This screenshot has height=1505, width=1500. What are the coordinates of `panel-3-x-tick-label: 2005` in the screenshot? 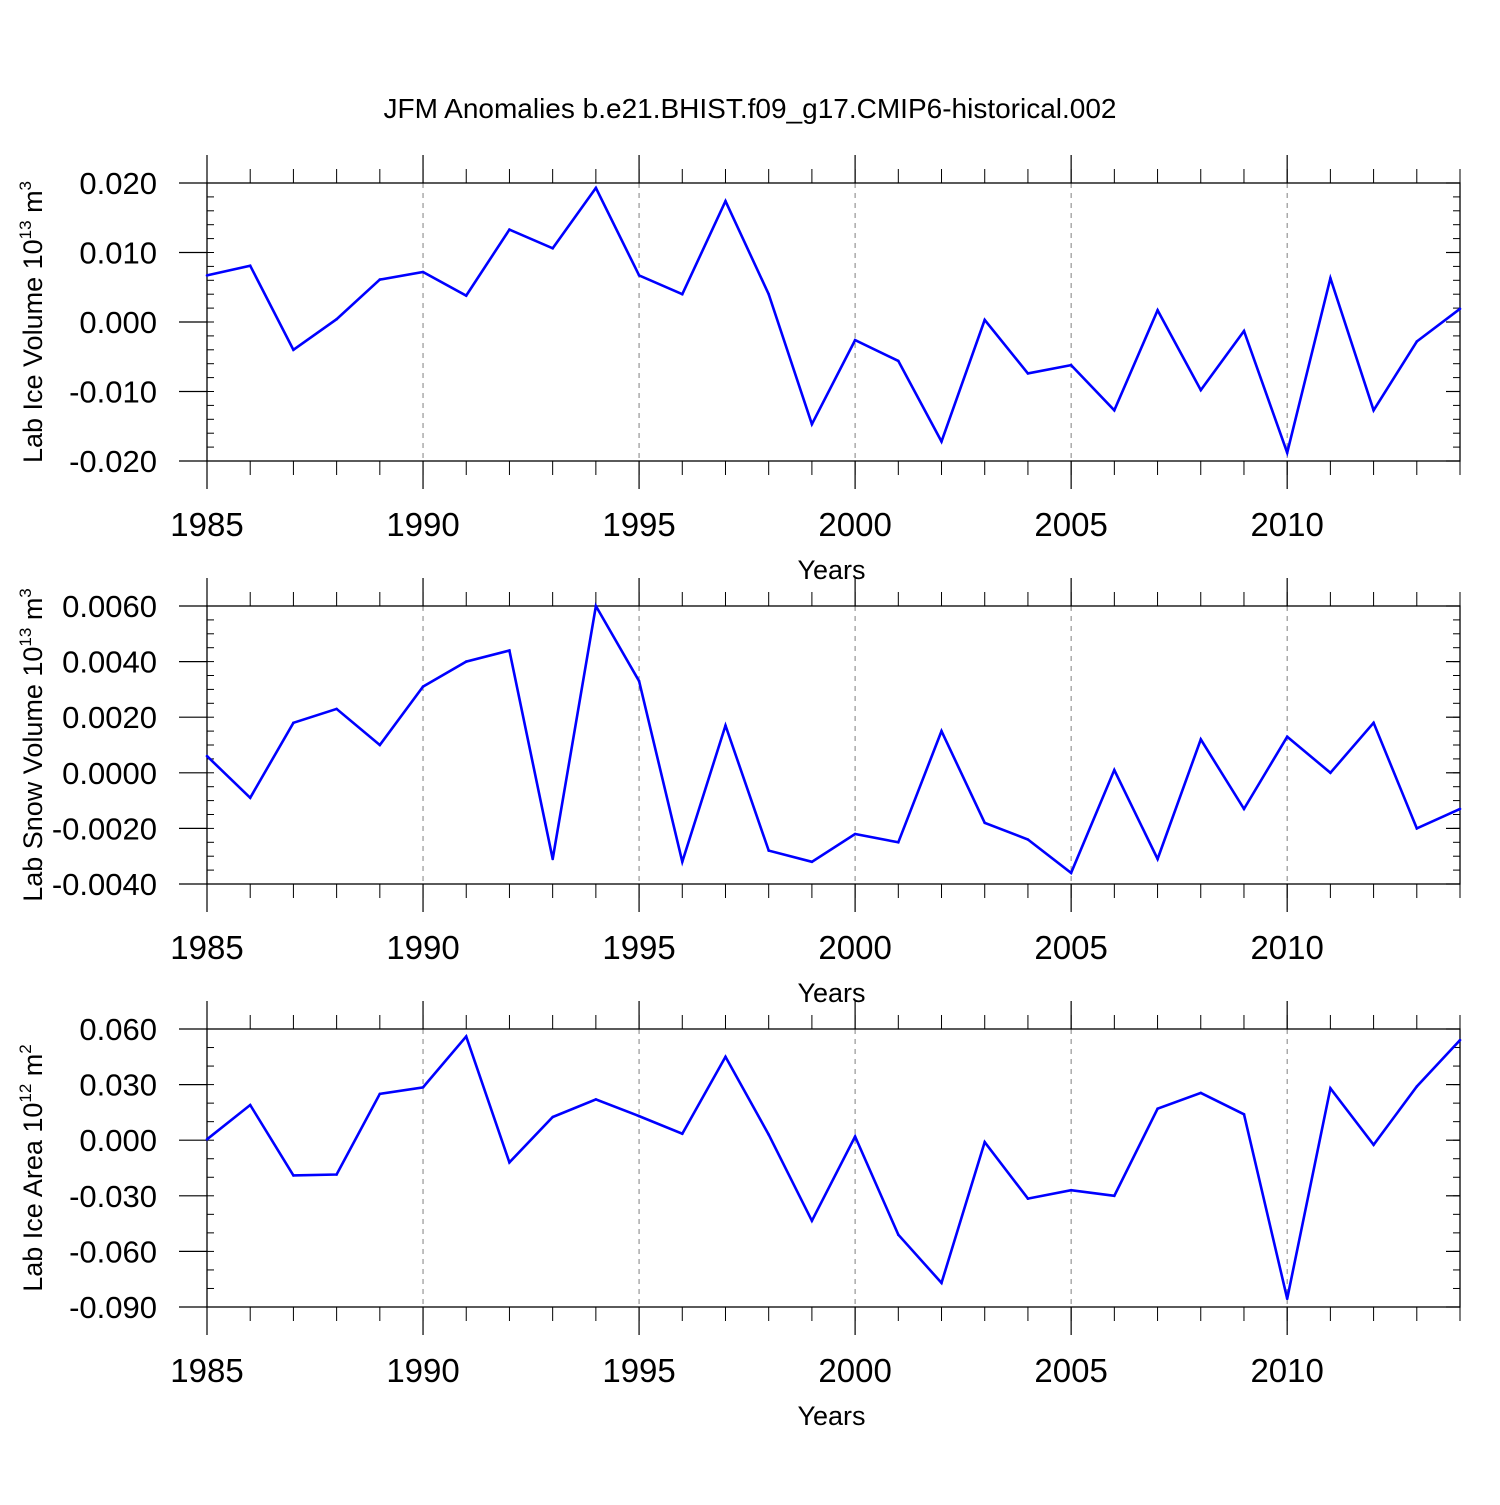 It's located at (1070, 1370).